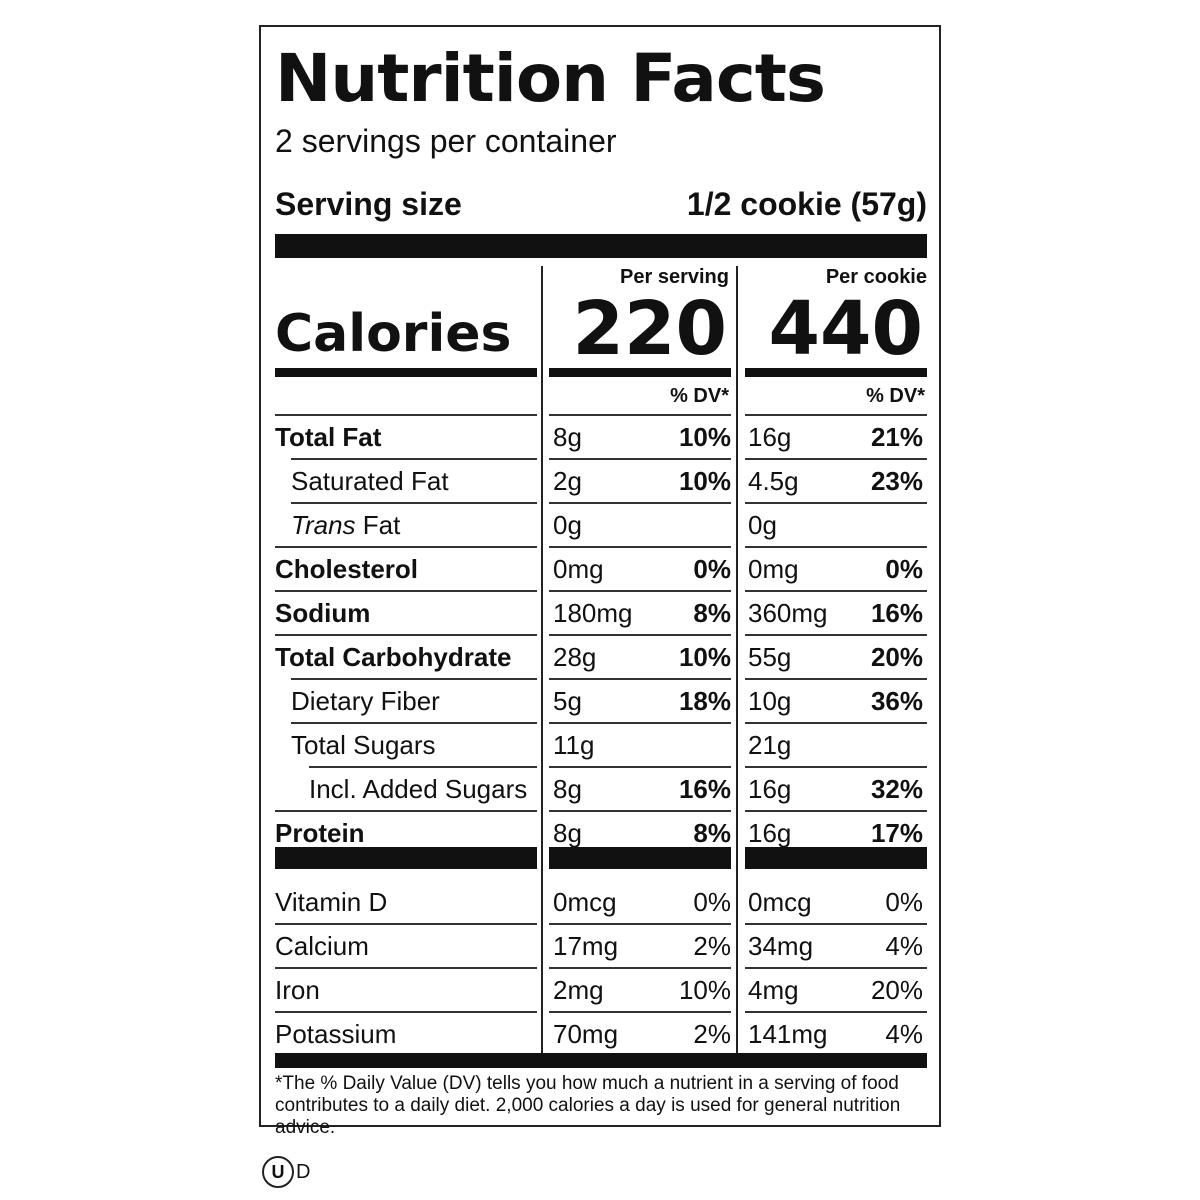  Describe the element at coordinates (601, 902) in the screenshot. I see `nutrient-row: Vitamin D 0mcg 0% 0mcg 0%` at that location.